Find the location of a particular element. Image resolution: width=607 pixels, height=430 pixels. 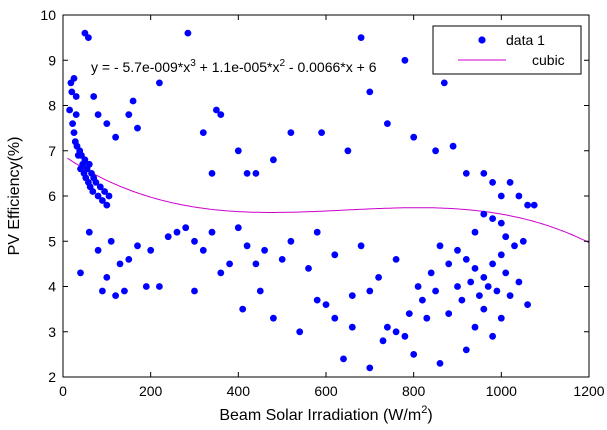

y-axis-label: PV Efficiency(%) is located at coordinates (14, 196).